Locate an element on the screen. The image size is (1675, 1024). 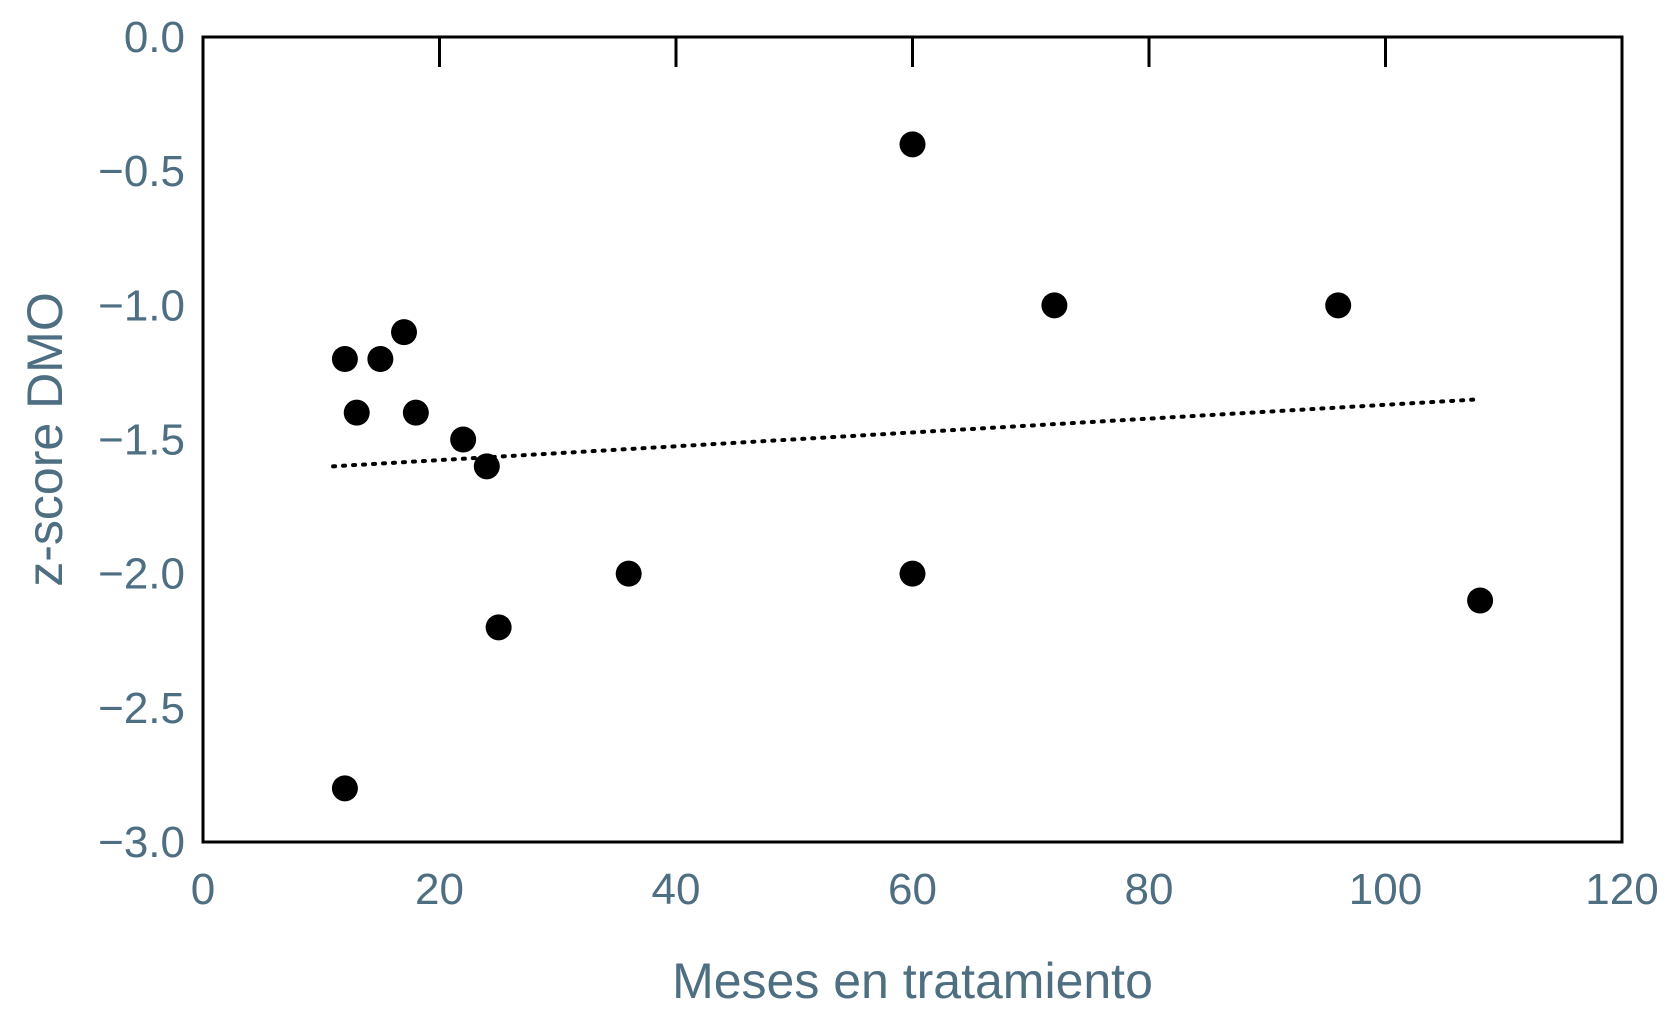
y-tick-label: −3.0 is located at coordinates (141, 842).